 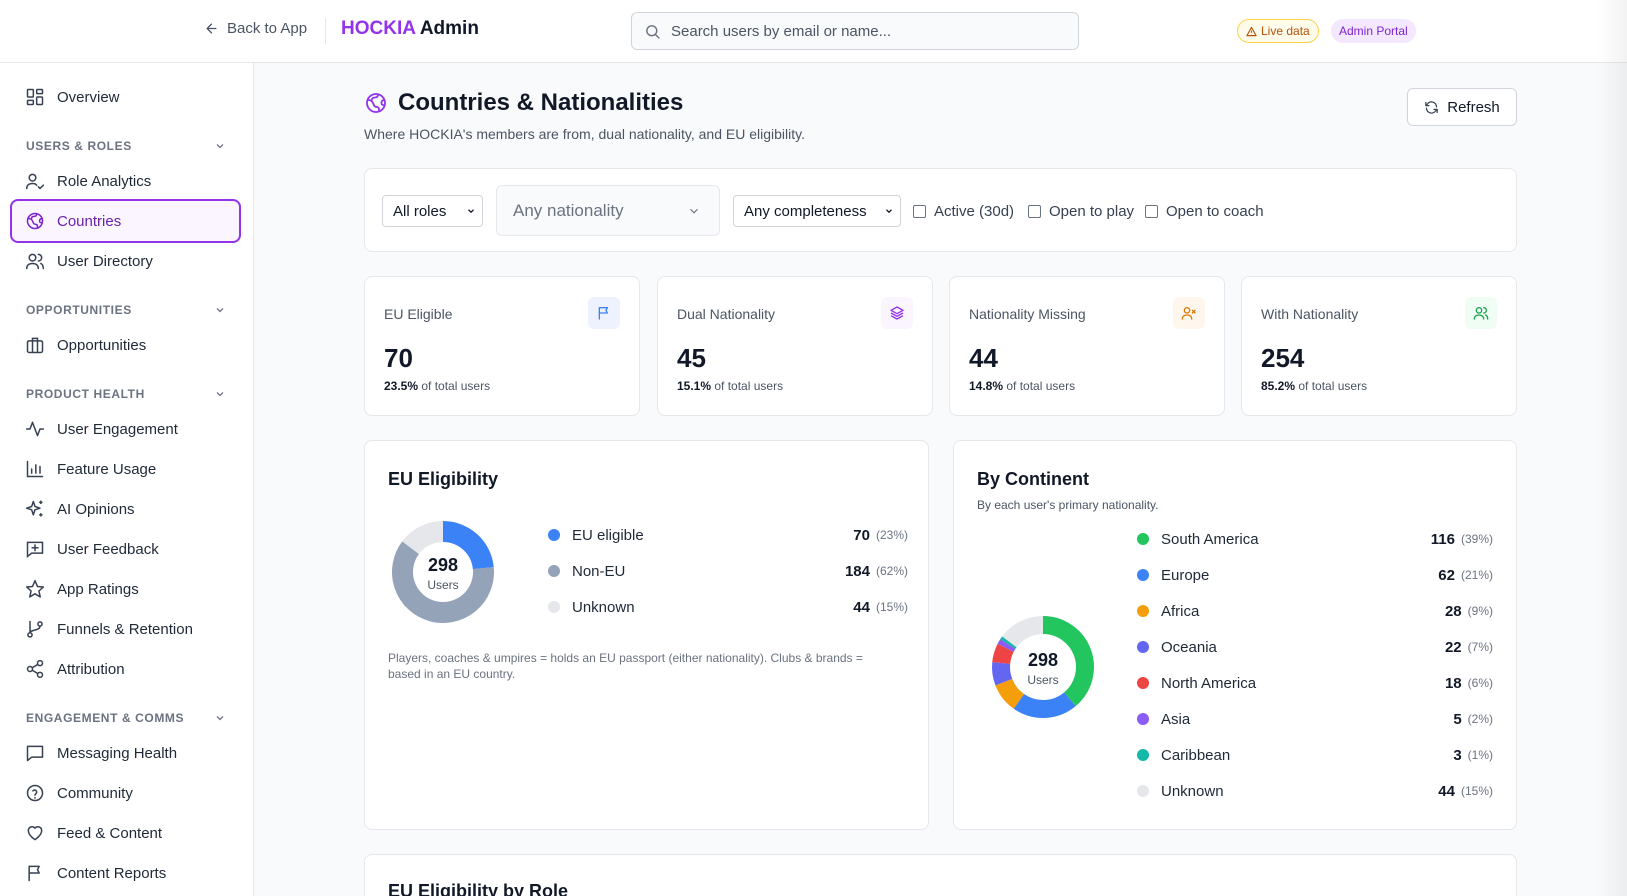 I want to click on legend-row: EU eligible 70 (23%), so click(x=728, y=535).